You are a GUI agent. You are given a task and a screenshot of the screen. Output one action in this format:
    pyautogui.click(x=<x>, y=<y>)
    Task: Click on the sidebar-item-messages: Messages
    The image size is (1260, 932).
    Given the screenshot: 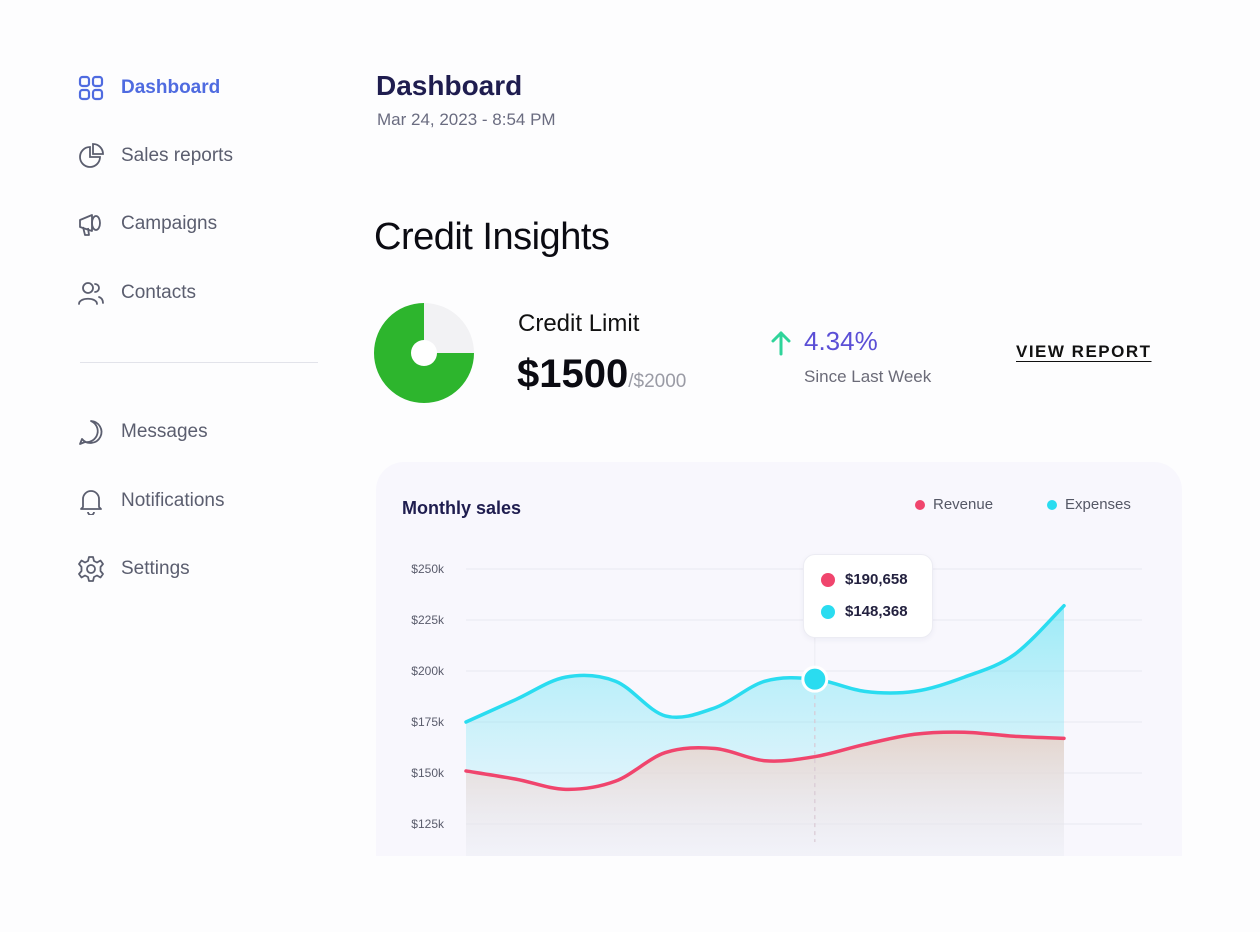 What is the action you would take?
    pyautogui.click(x=142, y=432)
    